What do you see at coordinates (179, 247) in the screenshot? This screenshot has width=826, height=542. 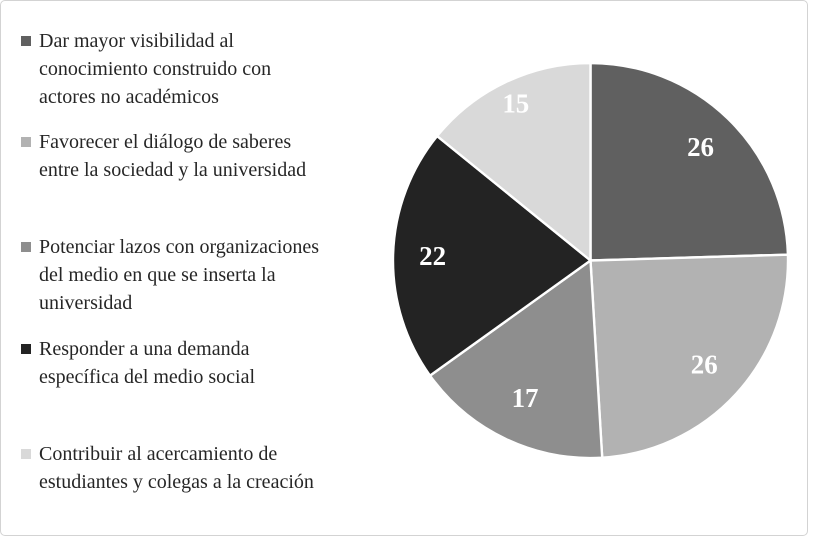 I see `legend-label-line: Potenciar lazos con organizaciones` at bounding box center [179, 247].